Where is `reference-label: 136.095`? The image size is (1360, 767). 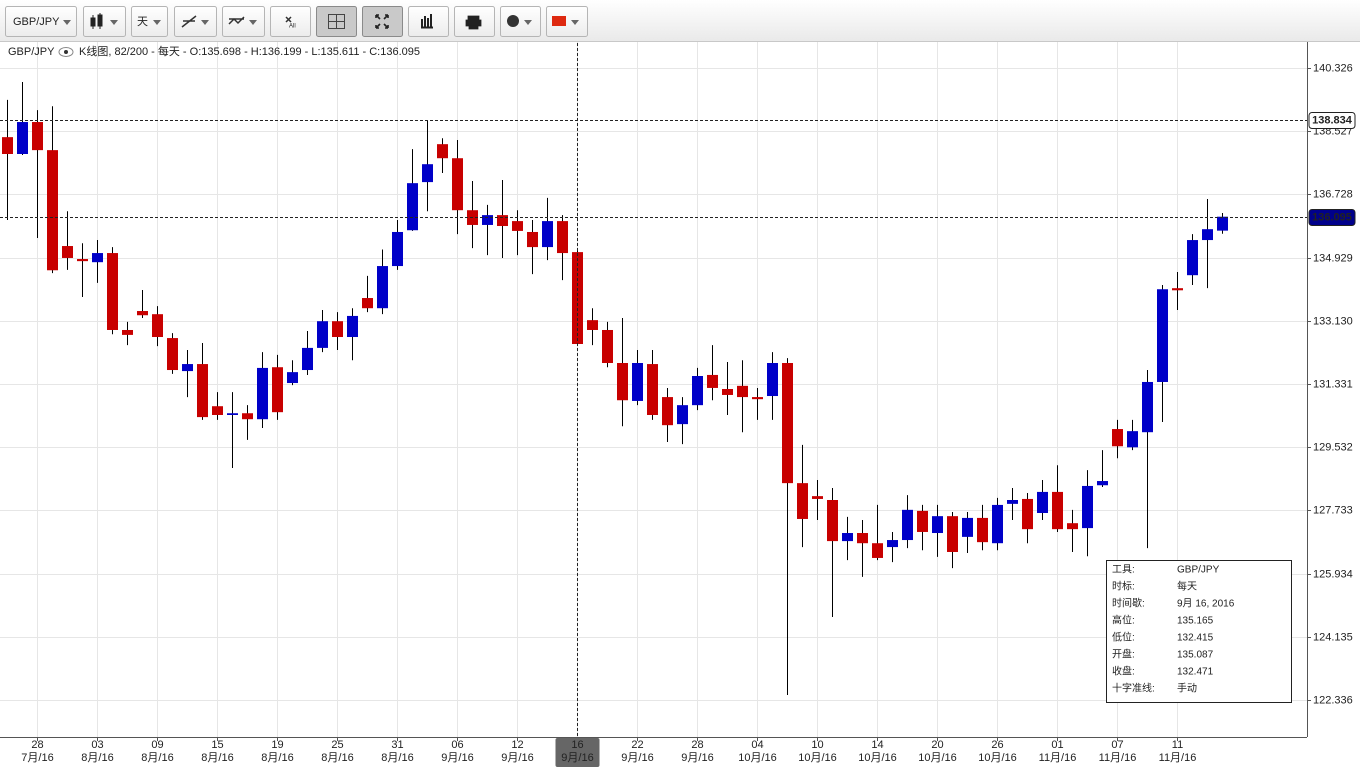
reference-label: 136.095 is located at coordinates (1332, 217).